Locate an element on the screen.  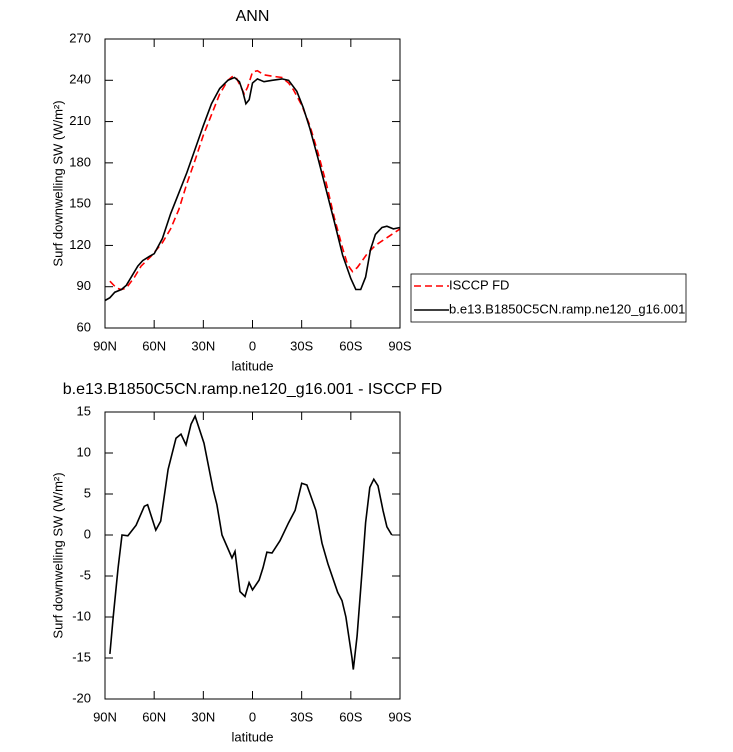
y-tick-label: 210 is located at coordinates (80, 120).